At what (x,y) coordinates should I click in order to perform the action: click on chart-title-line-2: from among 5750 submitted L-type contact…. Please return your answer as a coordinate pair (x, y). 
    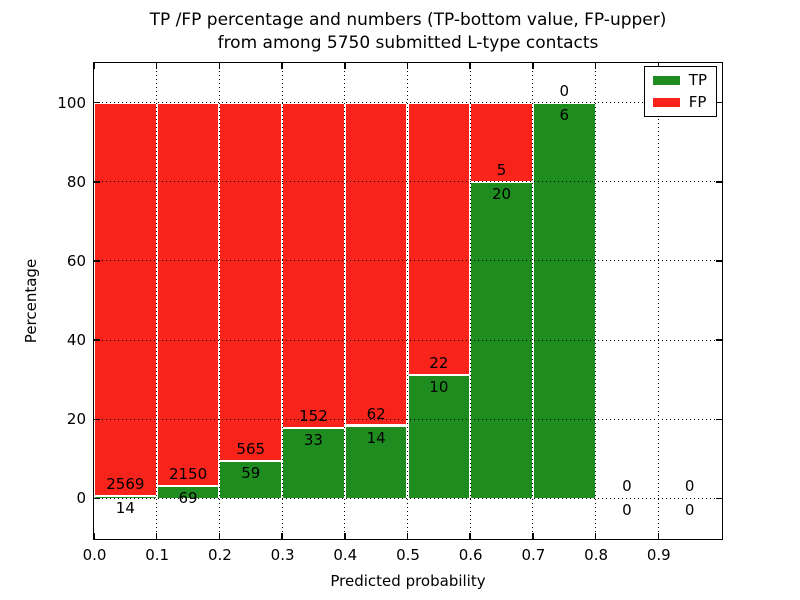
    Looking at the image, I should click on (408, 43).